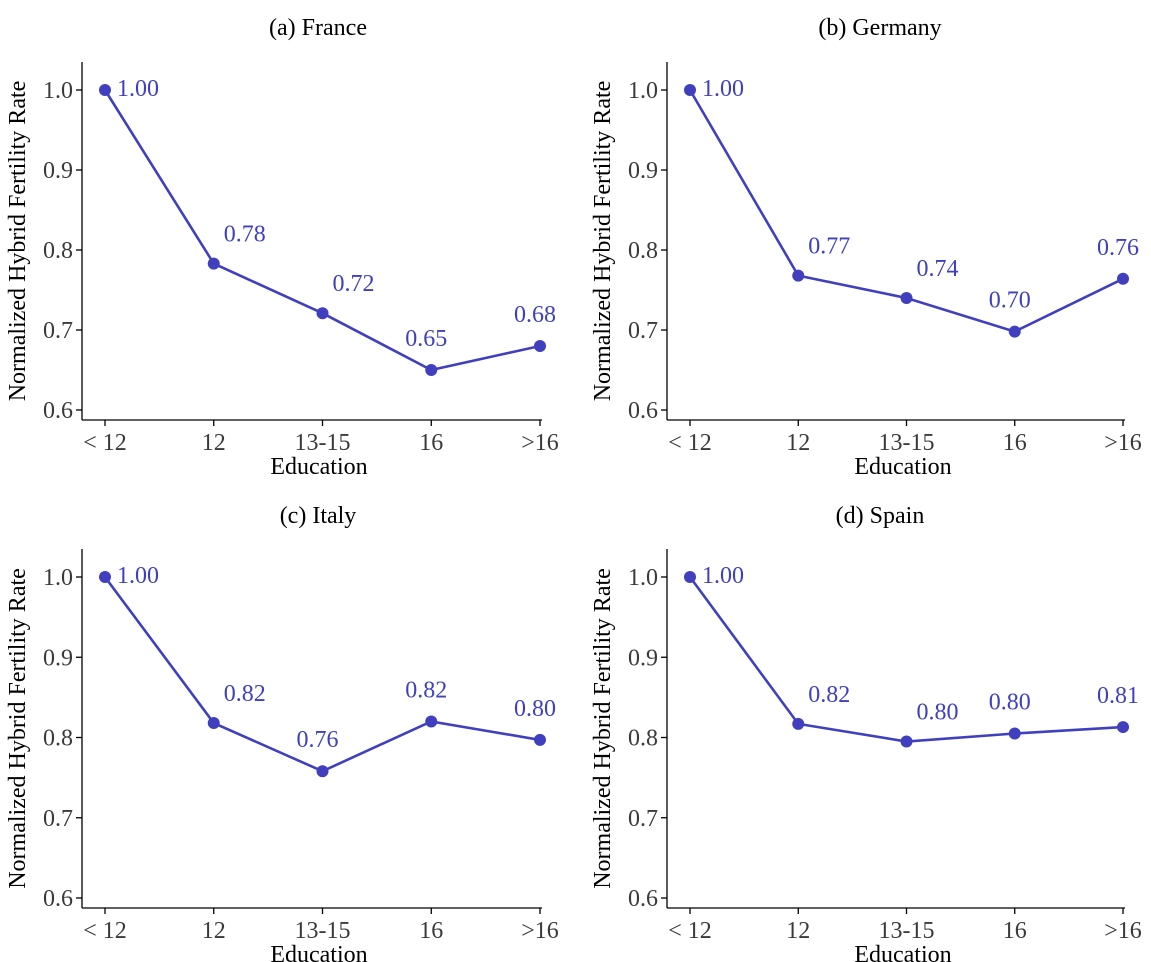 The image size is (1151, 962). What do you see at coordinates (938, 269) in the screenshot?
I see `data-label: 0.74` at bounding box center [938, 269].